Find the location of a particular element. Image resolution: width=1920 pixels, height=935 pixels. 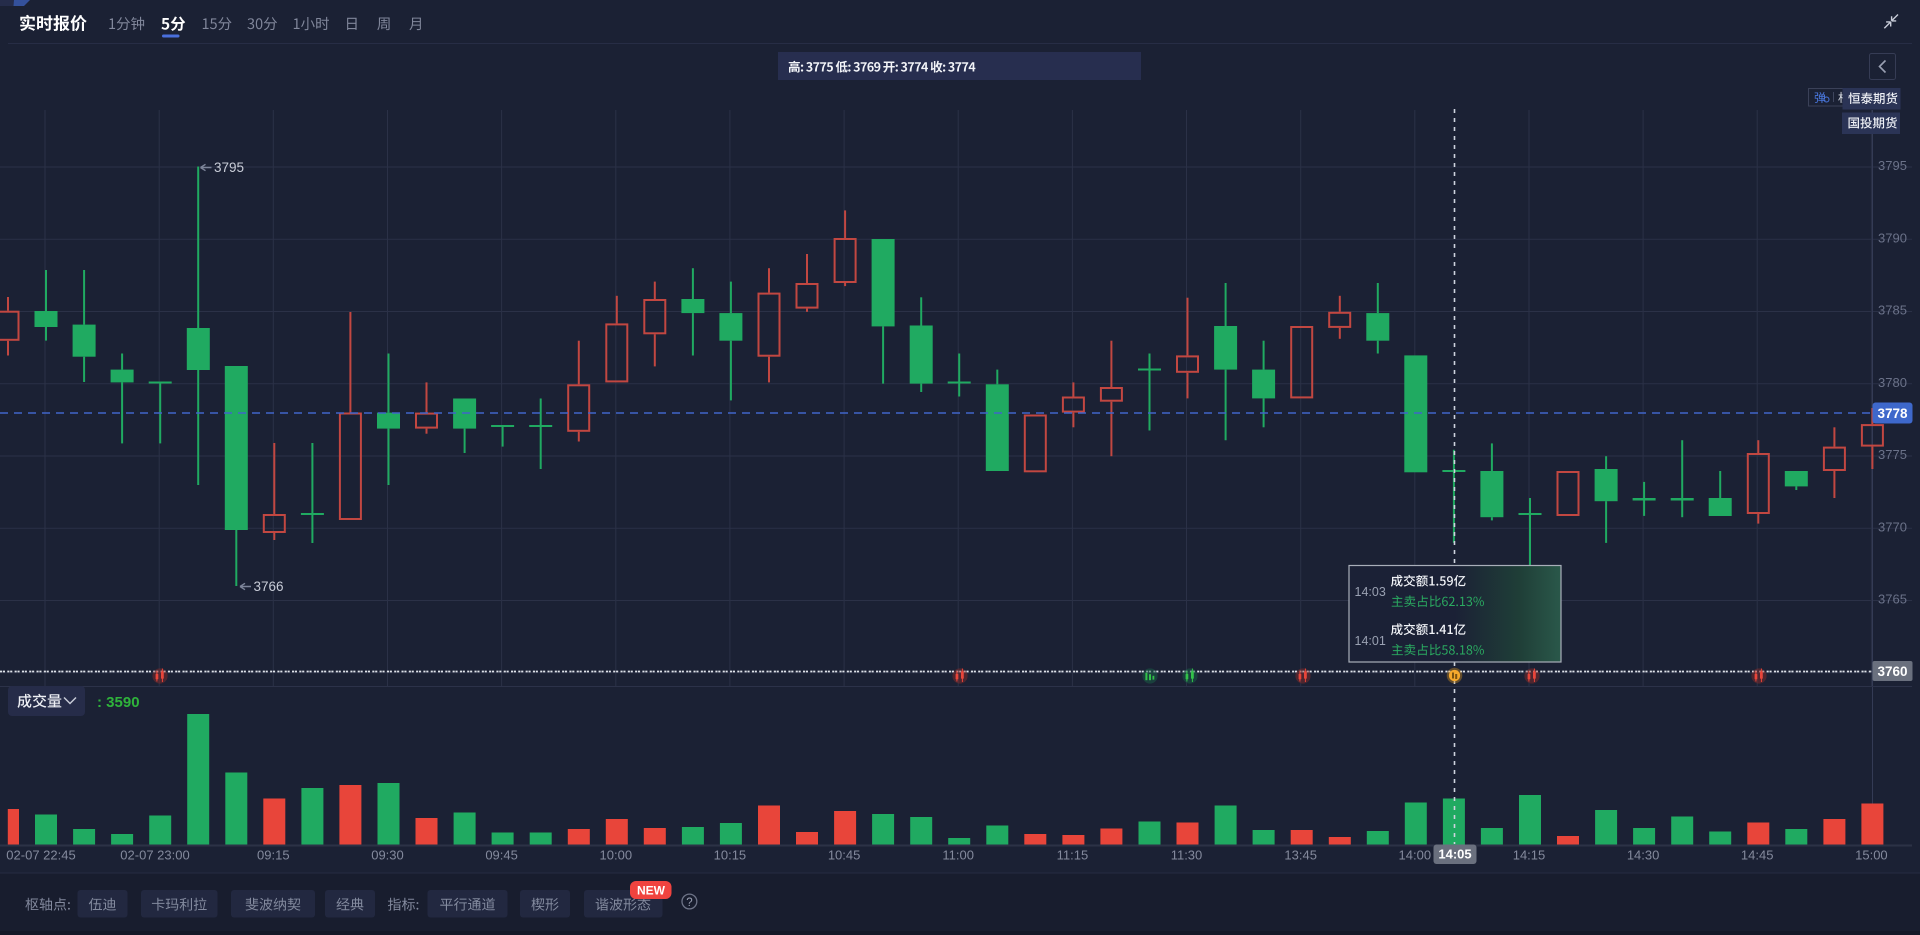

svg-text: 09:15 is located at coordinates (273, 855).